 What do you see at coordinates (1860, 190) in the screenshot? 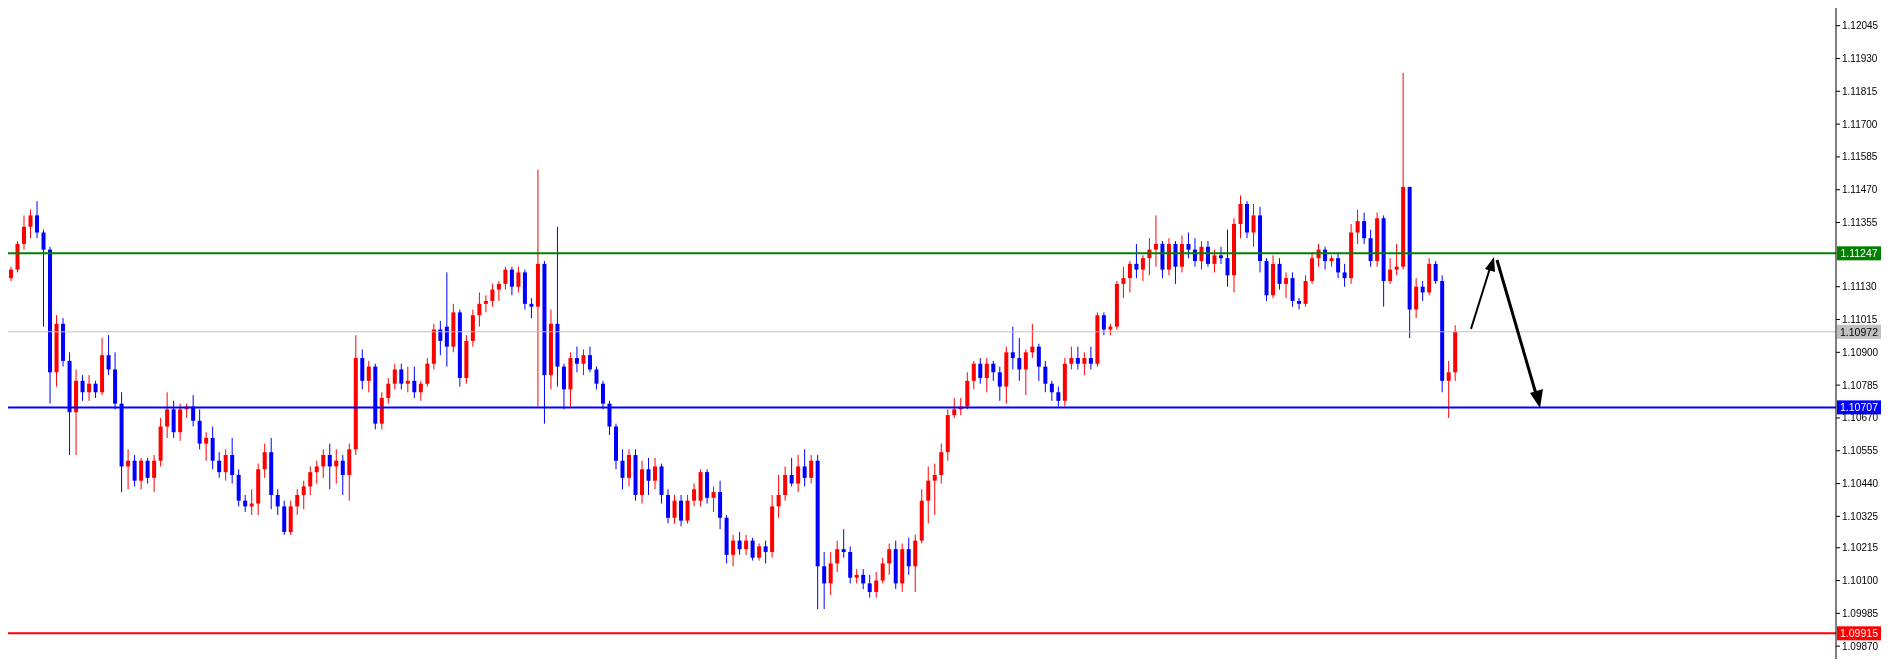
I see `y-tick-label: 1.11470` at bounding box center [1860, 190].